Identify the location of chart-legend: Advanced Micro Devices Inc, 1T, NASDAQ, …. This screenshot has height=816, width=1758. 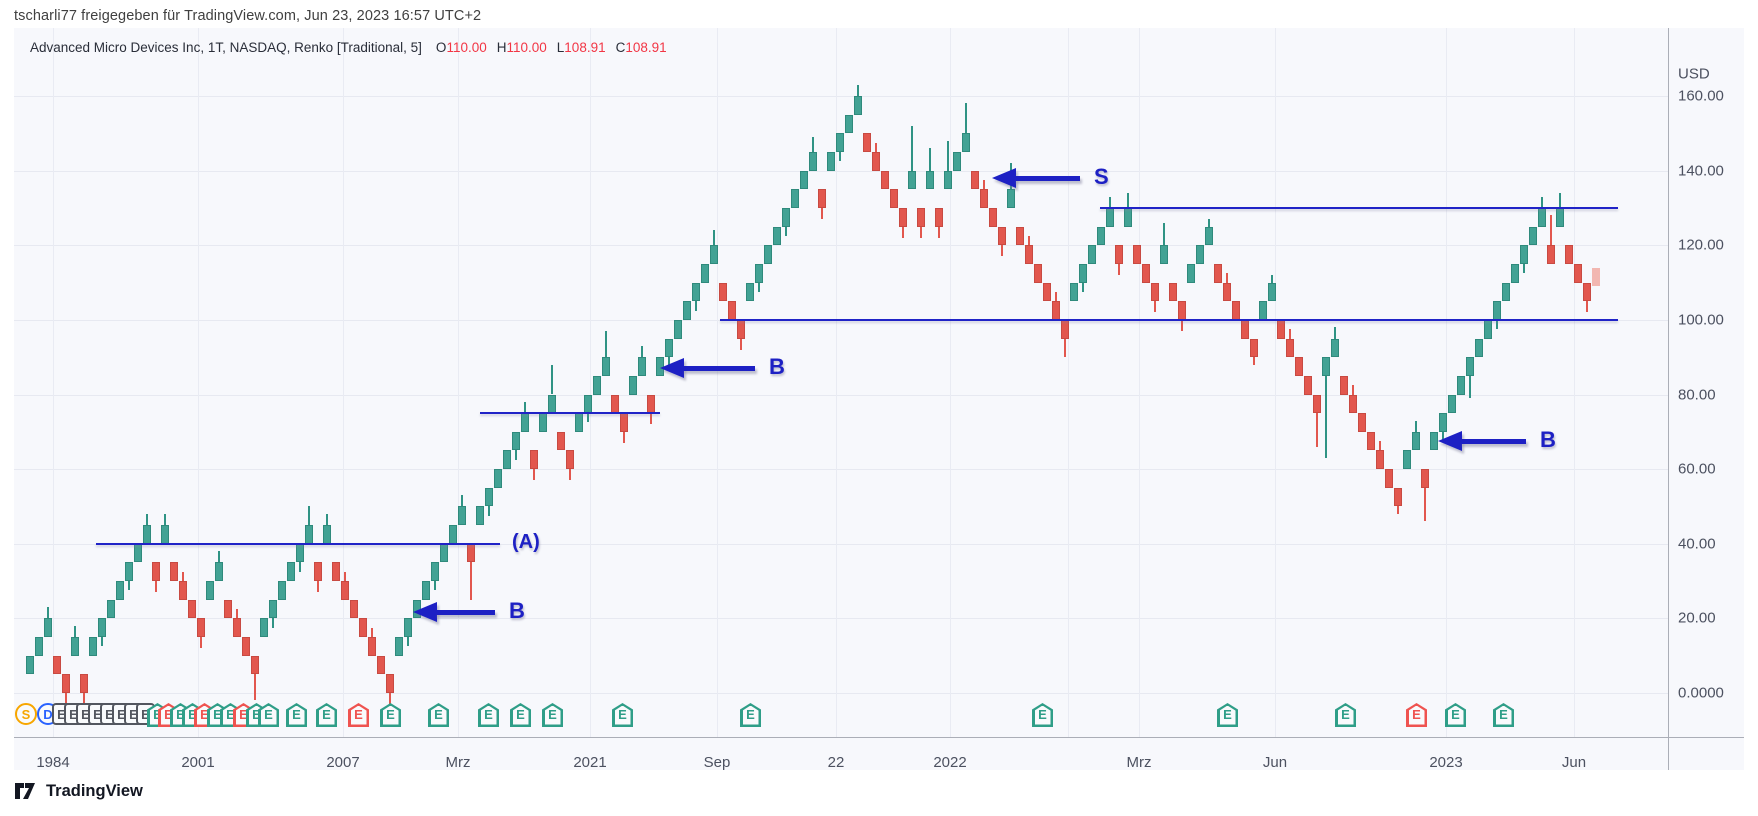
(353, 47).